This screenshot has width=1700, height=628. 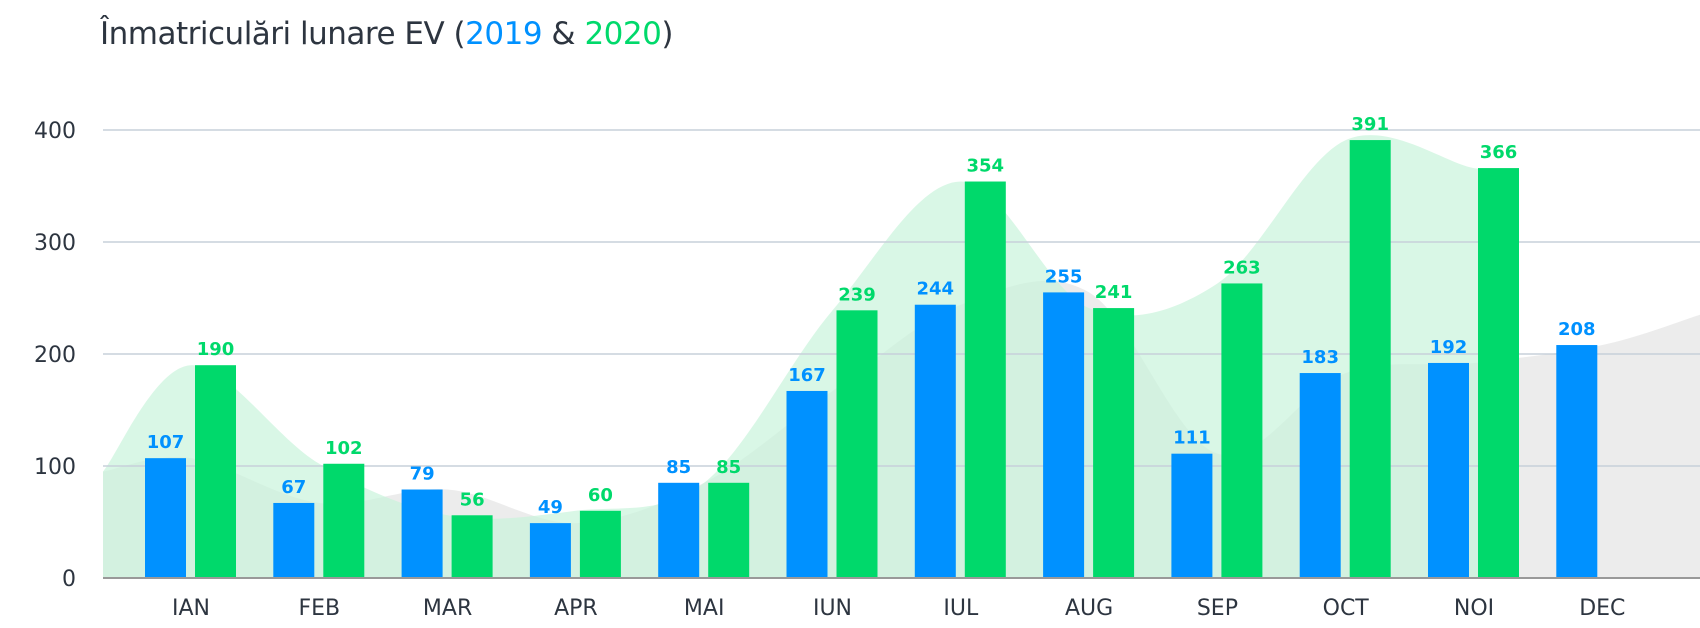 I want to click on x-tick-label: DEC, so click(x=1602, y=608).